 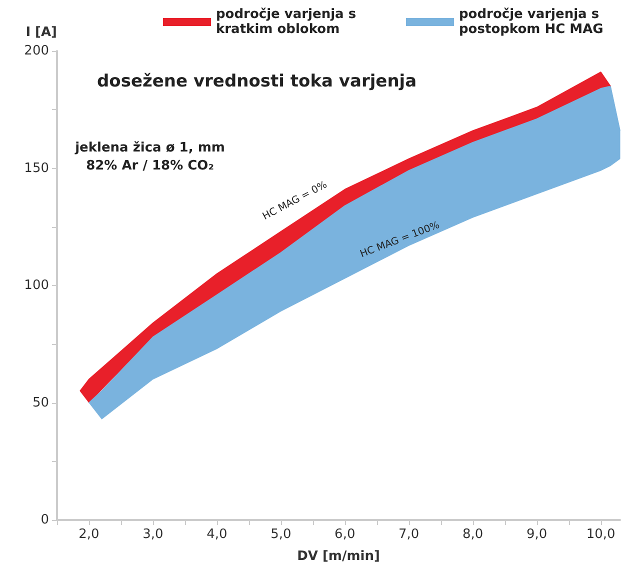 I want to click on y-tick-label: 200, so click(x=36, y=51).